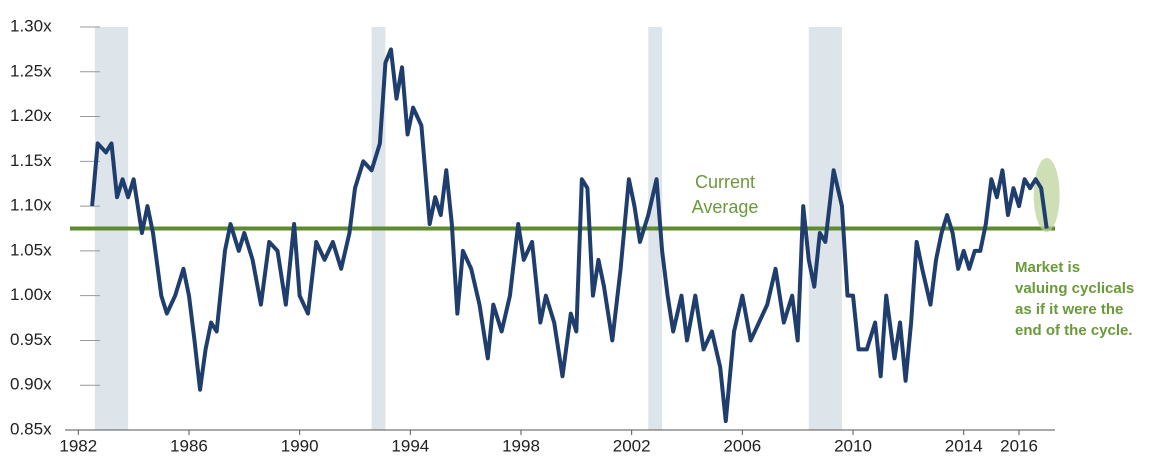  I want to click on y-tick-label: 1.00x, so click(31, 294).